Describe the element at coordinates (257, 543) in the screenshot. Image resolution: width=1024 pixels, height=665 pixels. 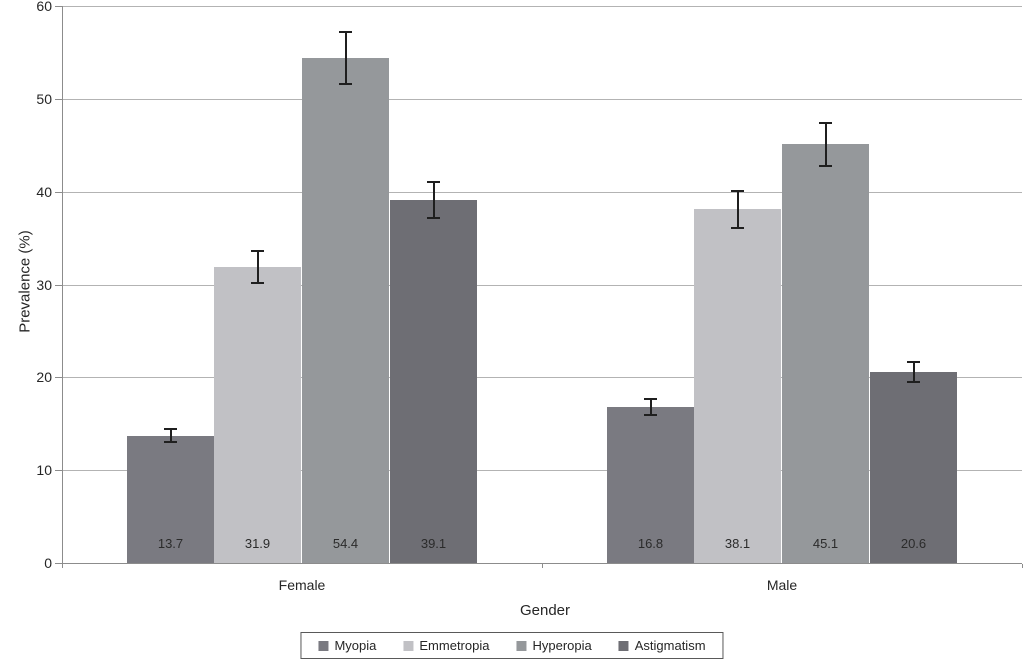
I see `bar-value-label: 31.9` at that location.